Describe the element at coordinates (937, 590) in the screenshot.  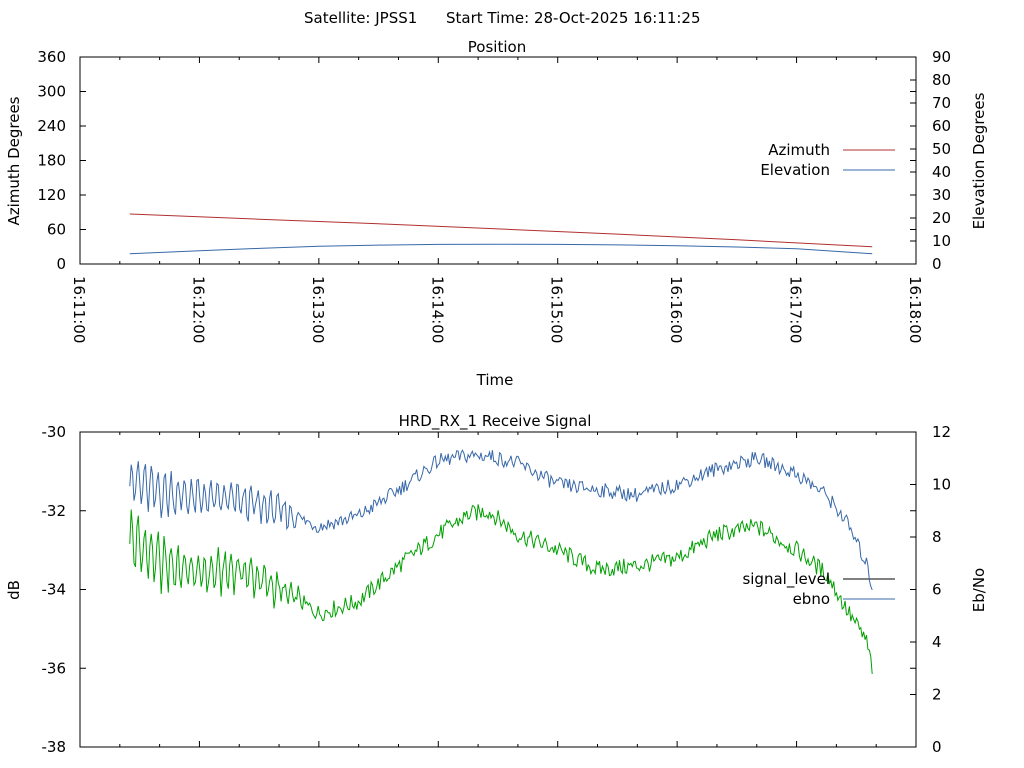
I see `signal-y2-tick-label: 6` at that location.